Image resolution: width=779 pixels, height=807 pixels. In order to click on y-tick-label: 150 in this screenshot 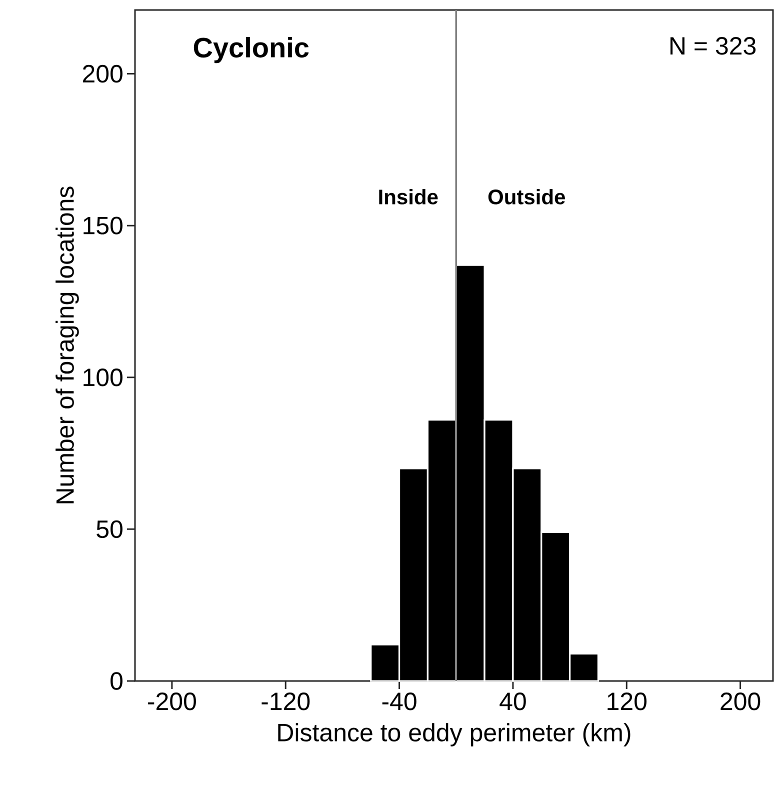, I will do `click(103, 225)`.